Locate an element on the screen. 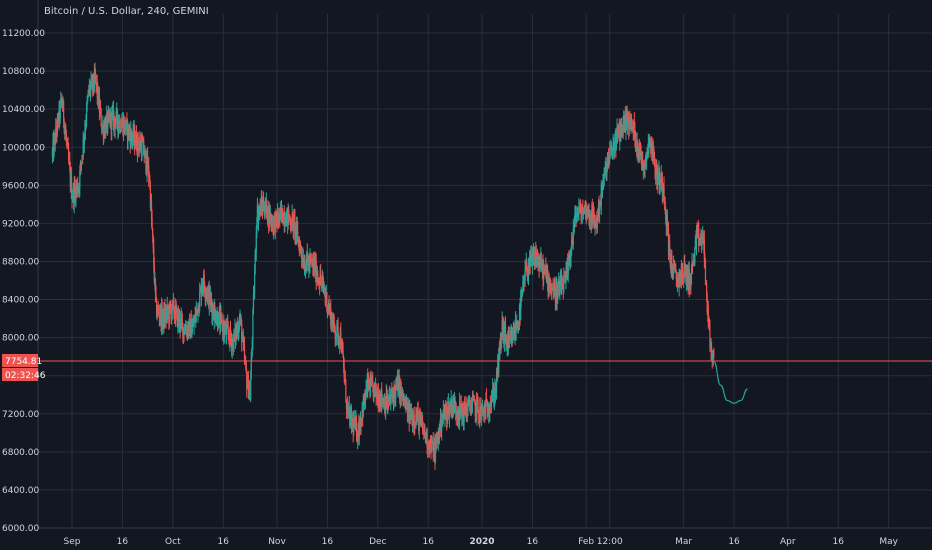  current-price-tag-bg is located at coordinates (20, 360).